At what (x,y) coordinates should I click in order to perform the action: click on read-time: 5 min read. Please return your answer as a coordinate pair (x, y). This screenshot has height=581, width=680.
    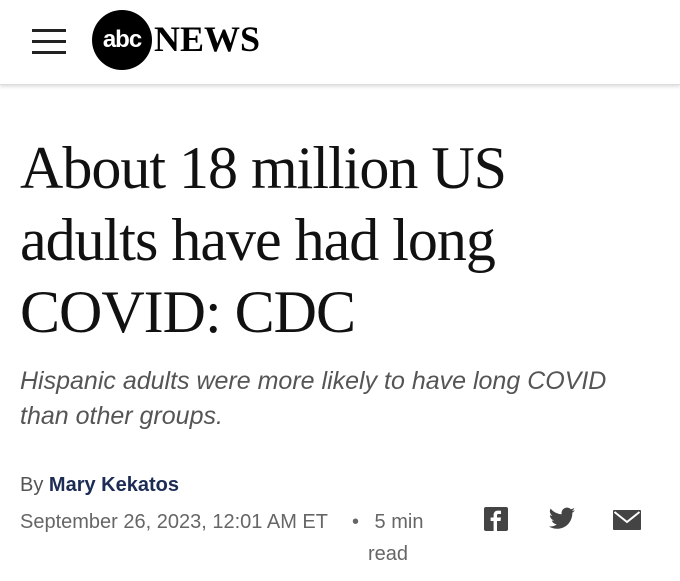
    Looking at the image, I should click on (395, 538).